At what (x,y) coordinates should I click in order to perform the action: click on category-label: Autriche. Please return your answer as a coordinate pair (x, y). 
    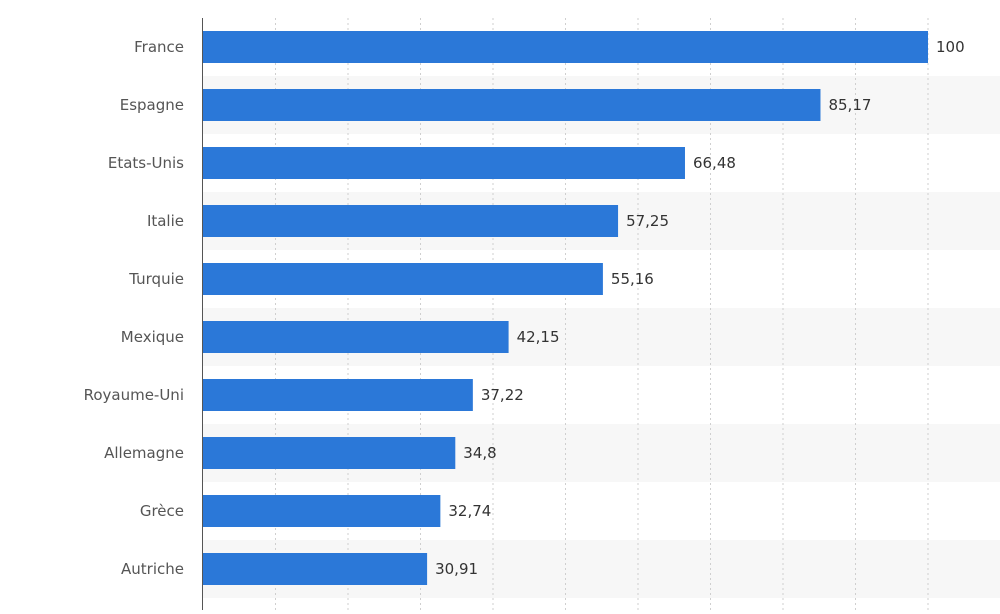
    Looking at the image, I should click on (152, 569).